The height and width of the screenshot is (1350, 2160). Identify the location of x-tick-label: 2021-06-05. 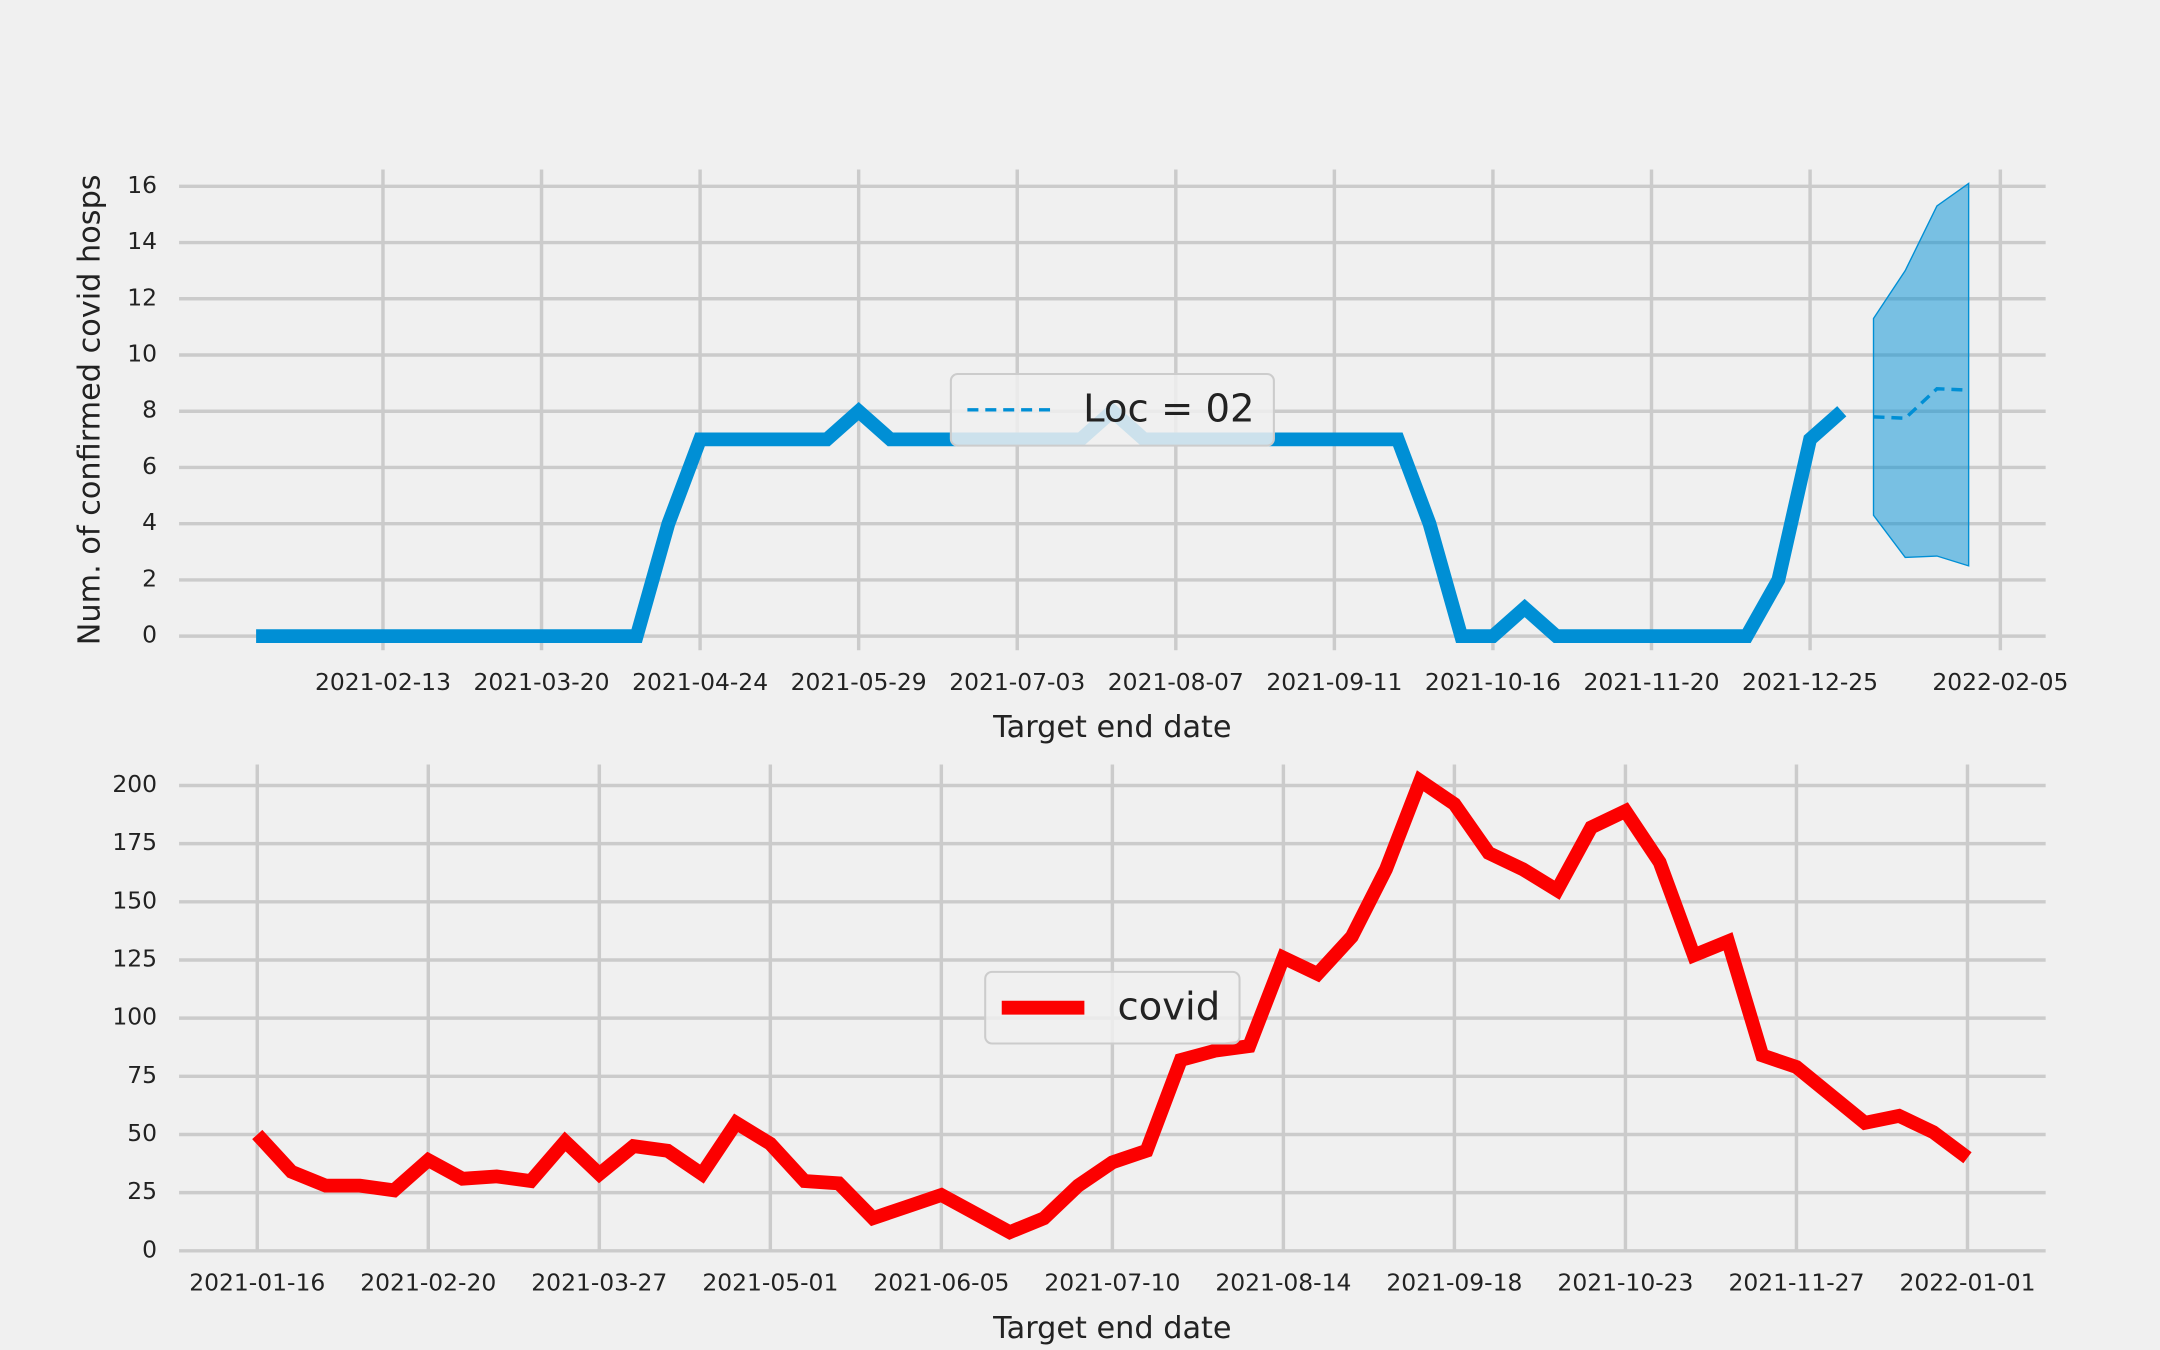
(941, 1282).